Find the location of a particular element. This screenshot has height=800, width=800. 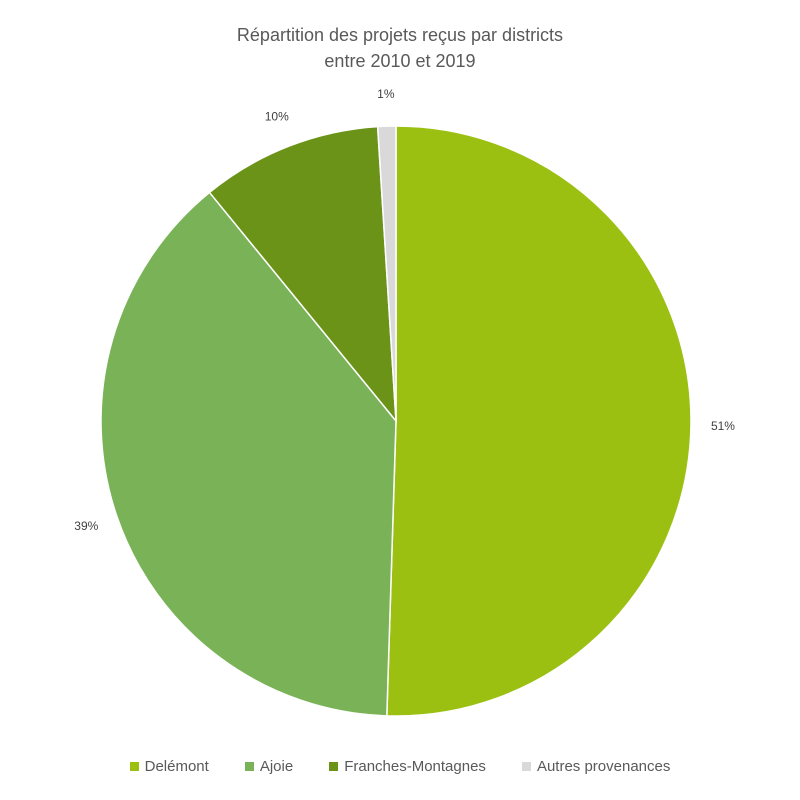

data-label-franches-montagnes: 10% is located at coordinates (277, 117).